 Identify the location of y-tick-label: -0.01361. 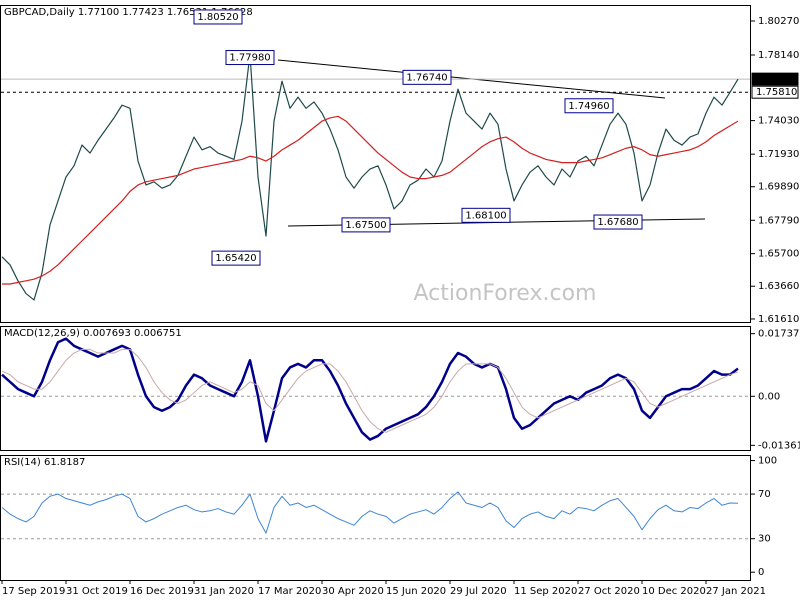
(779, 445).